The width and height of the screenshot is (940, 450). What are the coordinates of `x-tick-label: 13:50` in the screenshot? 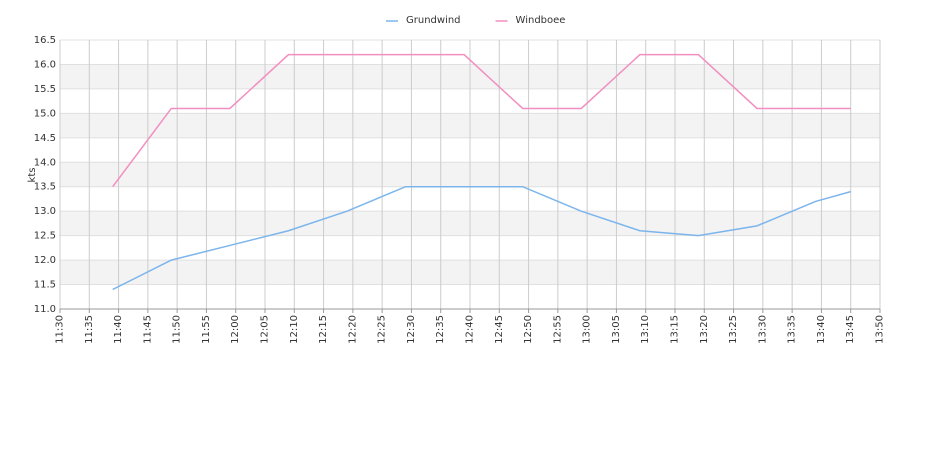 It's located at (880, 329).